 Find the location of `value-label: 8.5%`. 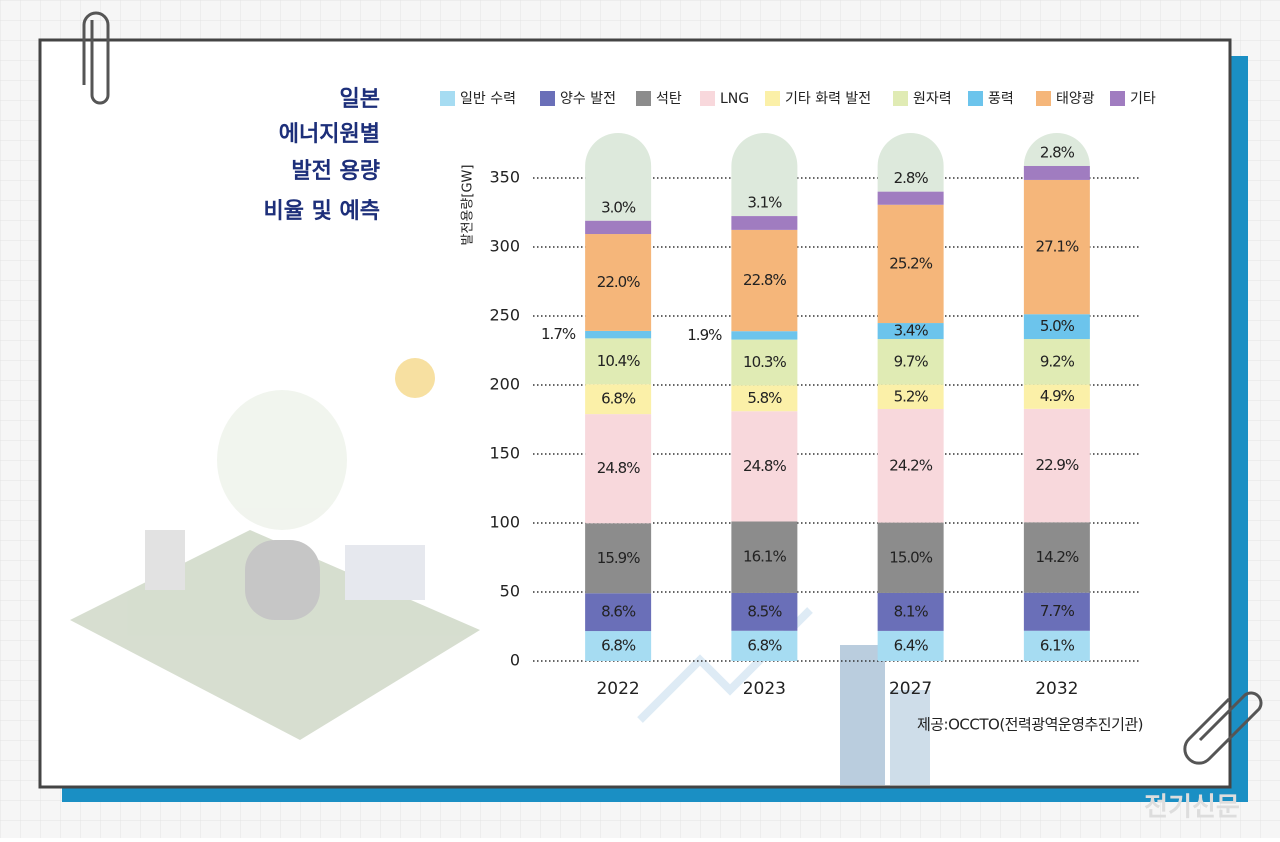

value-label: 8.5% is located at coordinates (764, 611).